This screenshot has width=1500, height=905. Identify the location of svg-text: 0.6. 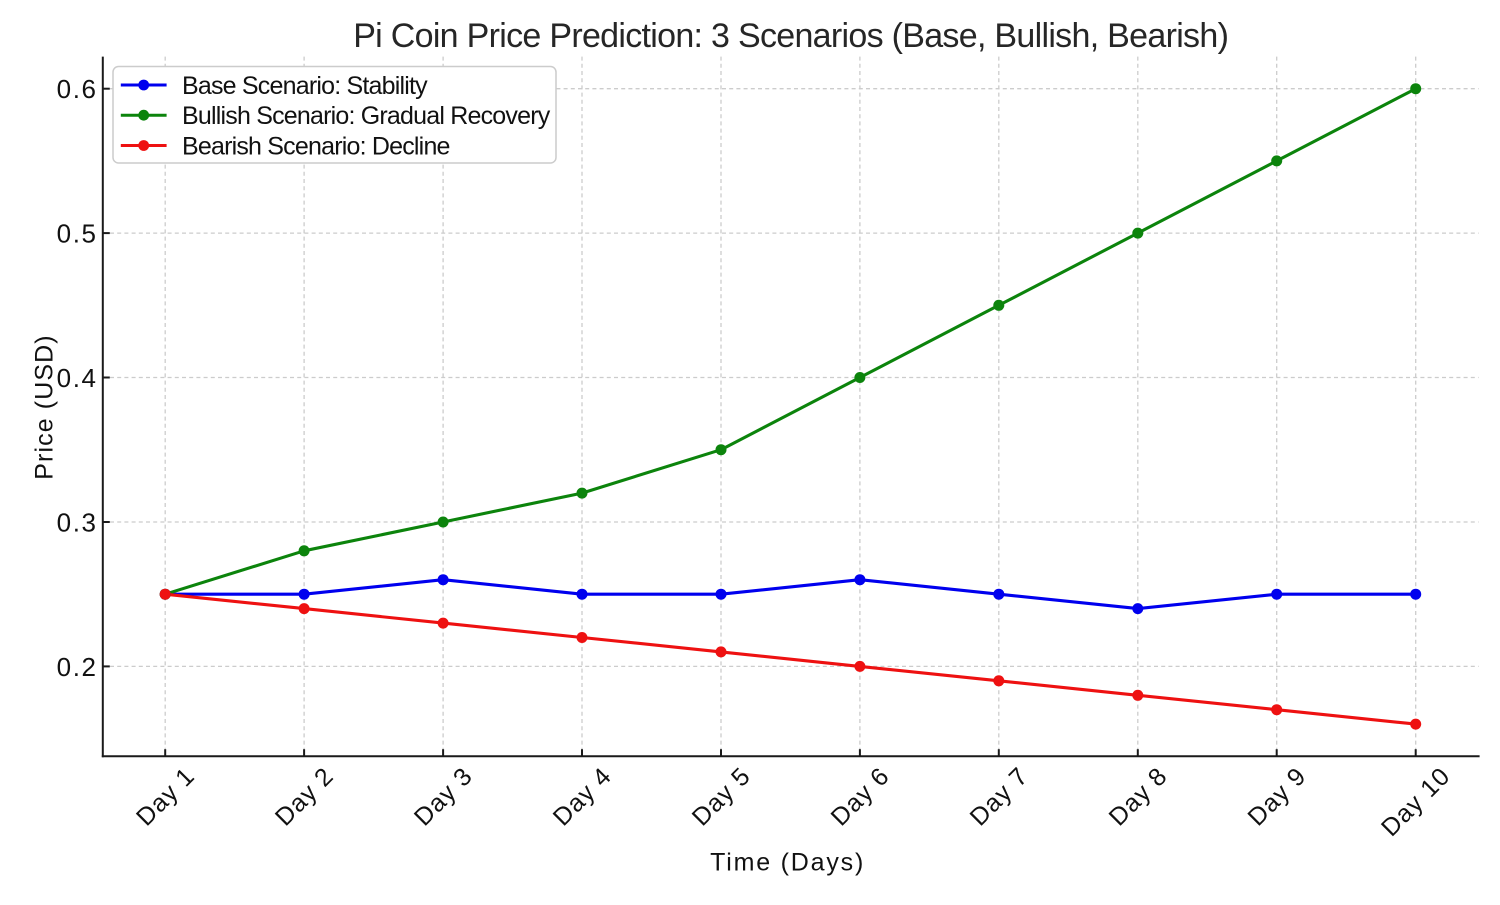
(77, 89).